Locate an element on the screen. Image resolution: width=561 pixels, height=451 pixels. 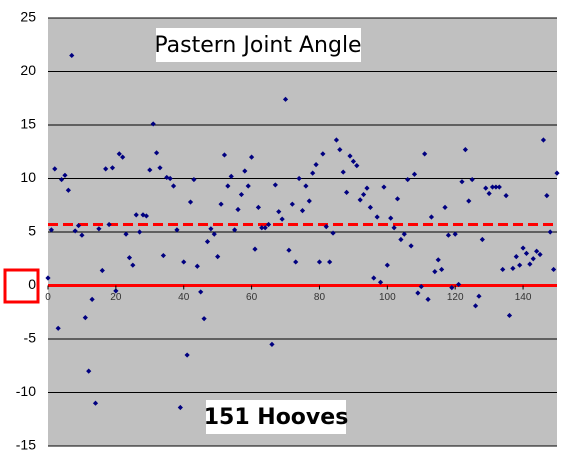
y-tick-label: 15 is located at coordinates (28, 124).